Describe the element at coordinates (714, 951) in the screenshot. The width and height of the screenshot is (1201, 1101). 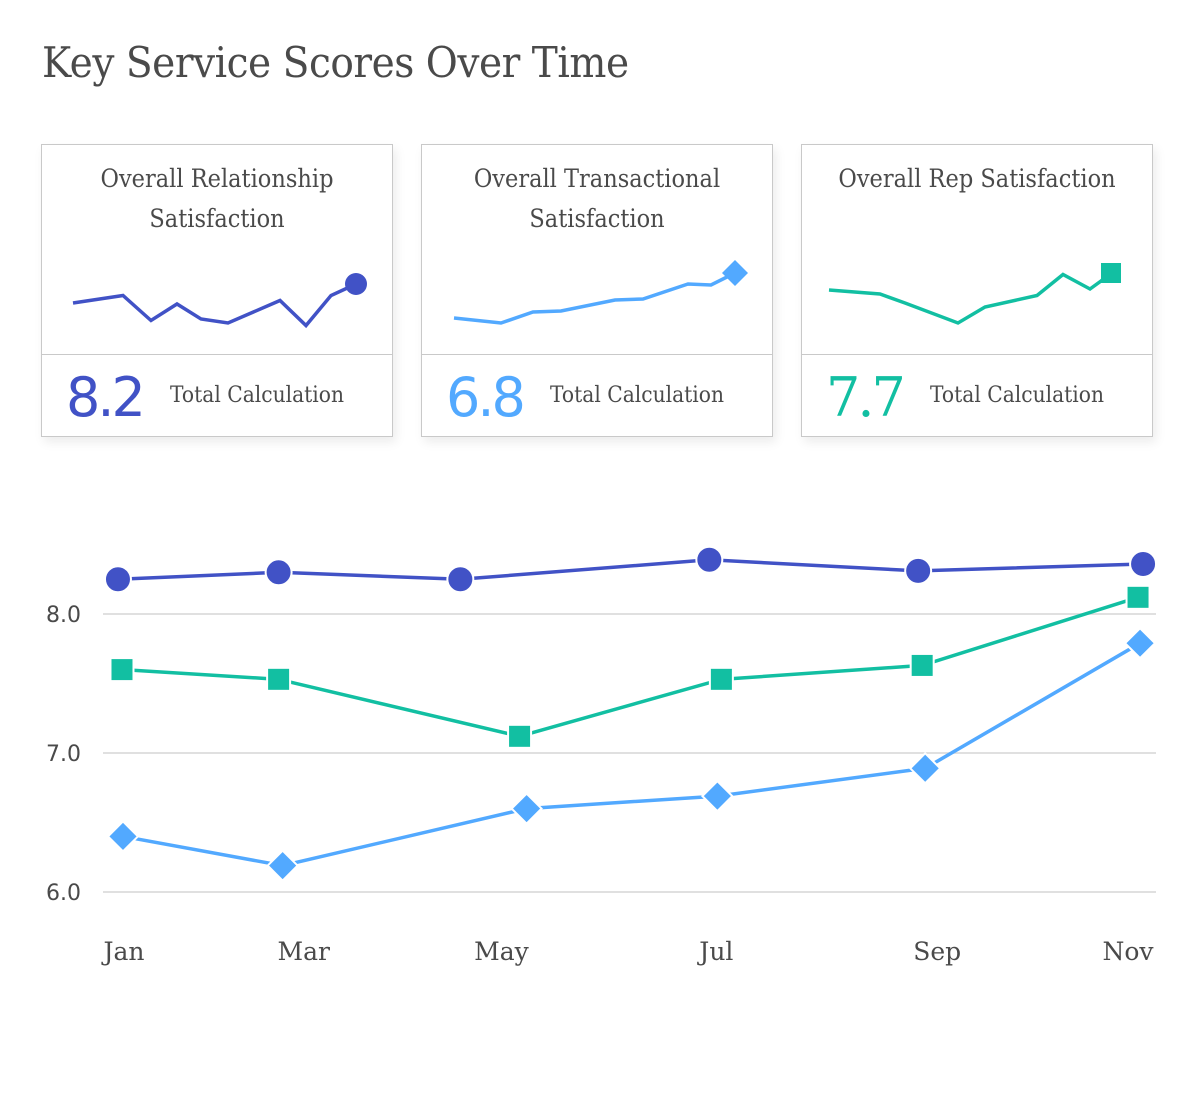
I see `x-tick-label: Jul` at that location.